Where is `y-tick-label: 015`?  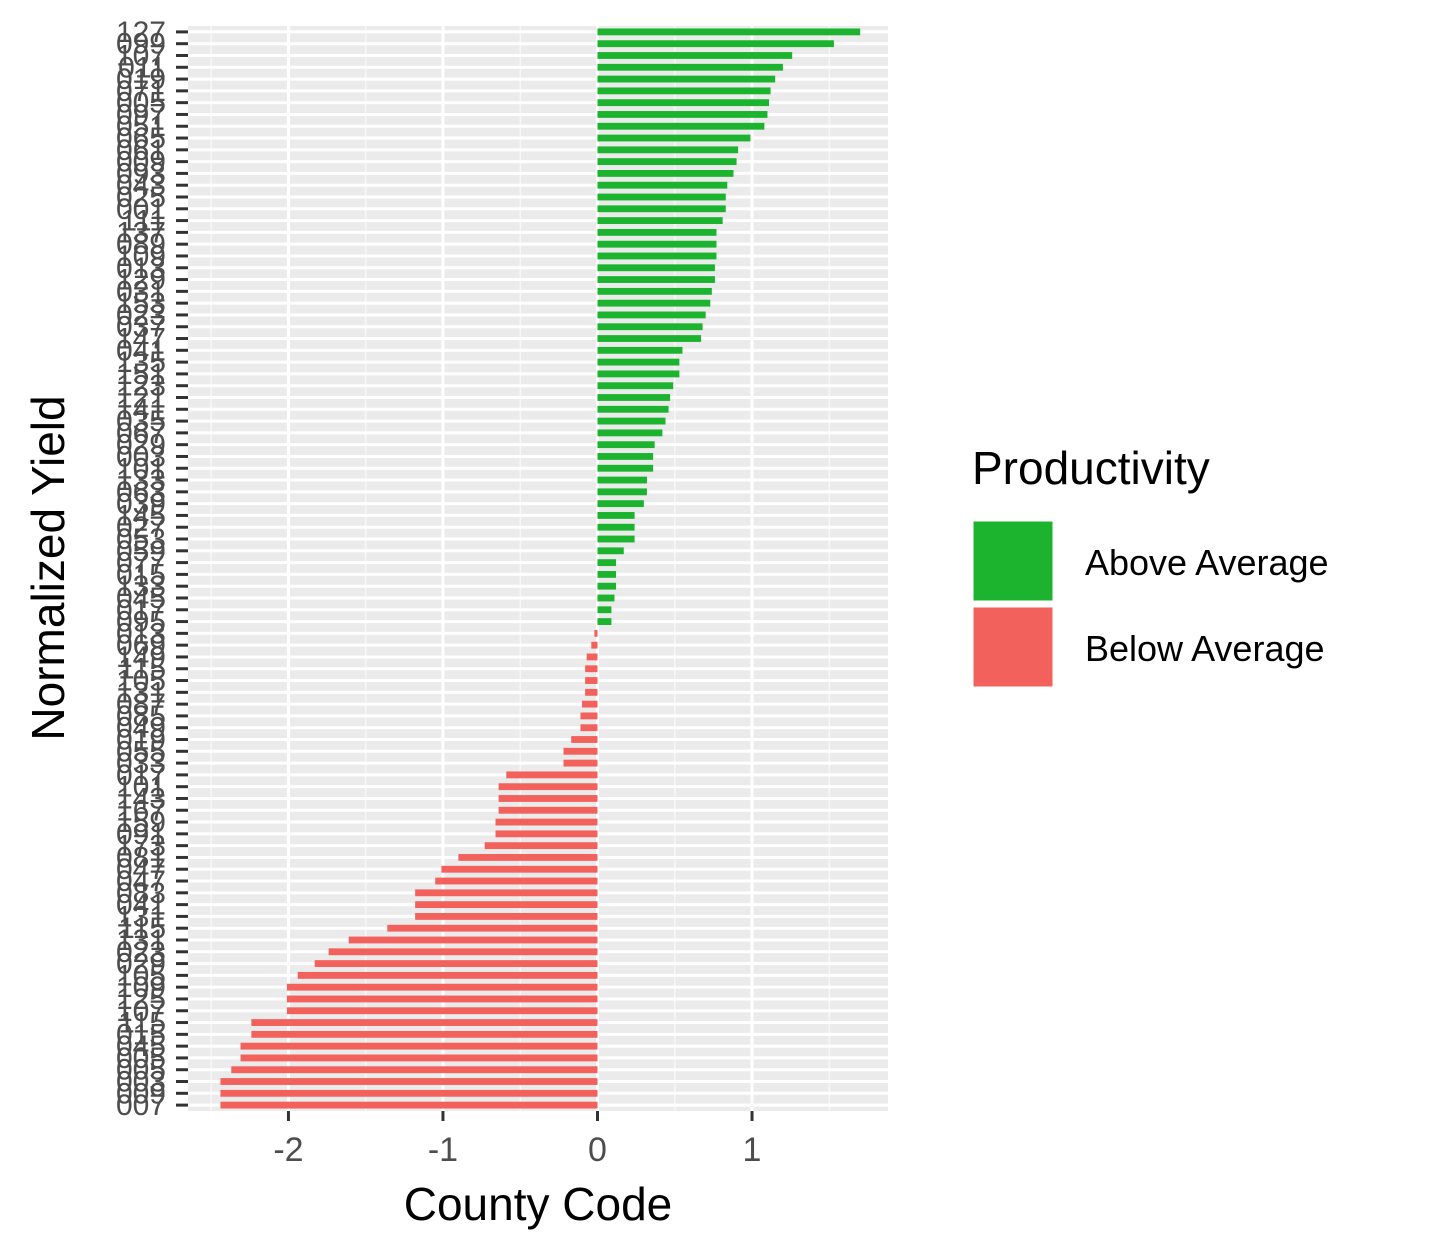 y-tick-label: 015 is located at coordinates (141, 574).